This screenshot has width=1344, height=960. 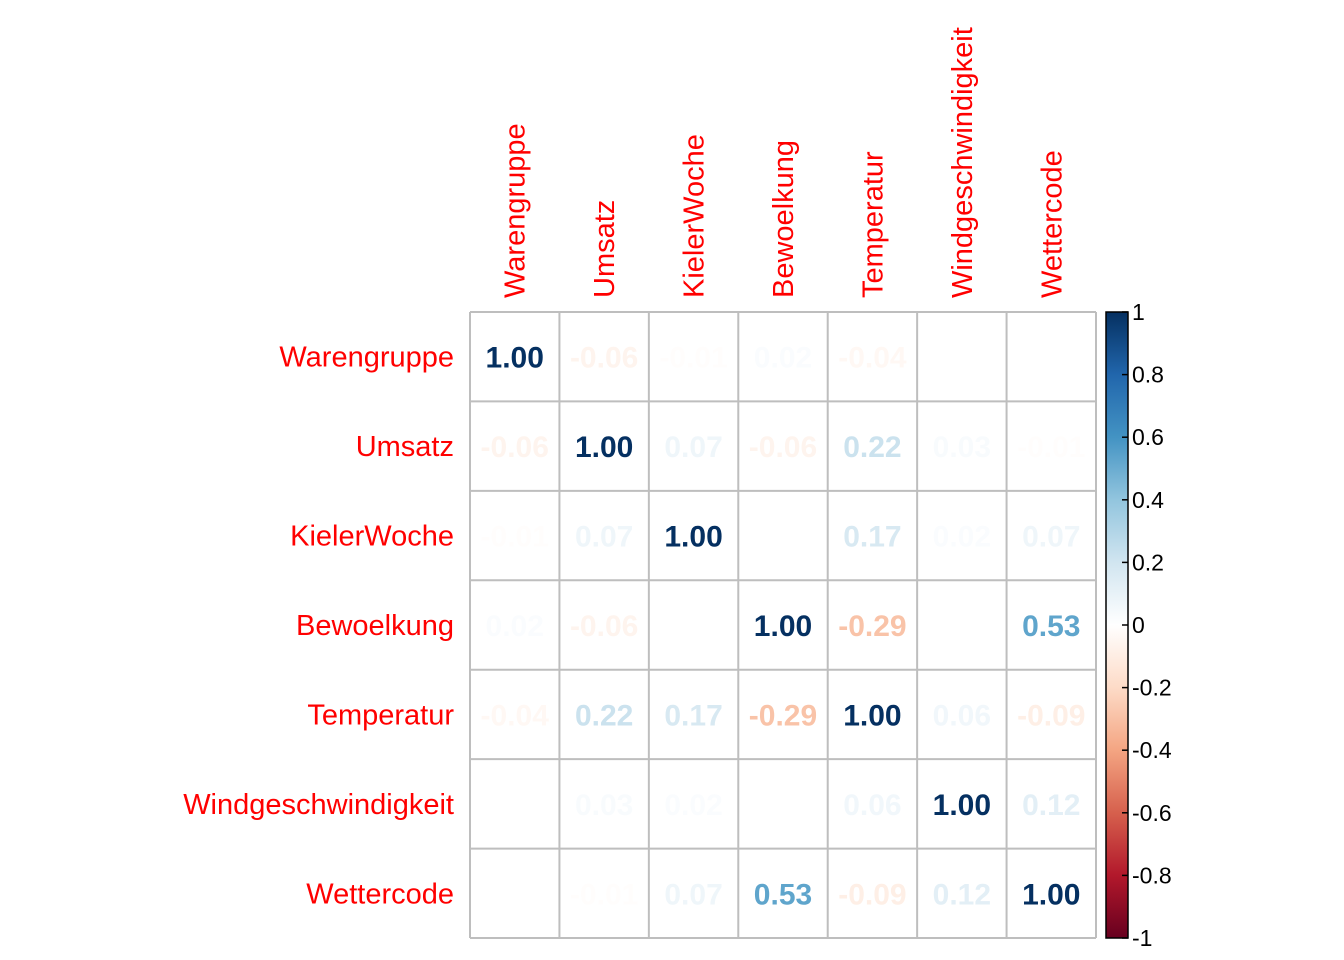 I want to click on colorbar-tick-label: 0.2, so click(x=1148, y=562).